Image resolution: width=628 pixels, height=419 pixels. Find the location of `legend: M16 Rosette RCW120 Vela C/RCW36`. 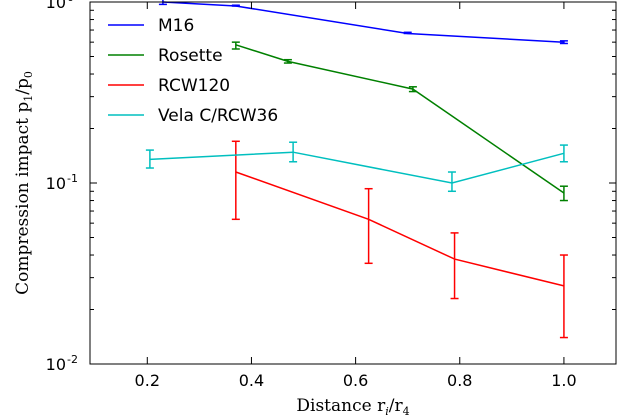

legend: M16 Rosette RCW120 Vela C/RCW36 is located at coordinates (193, 71).